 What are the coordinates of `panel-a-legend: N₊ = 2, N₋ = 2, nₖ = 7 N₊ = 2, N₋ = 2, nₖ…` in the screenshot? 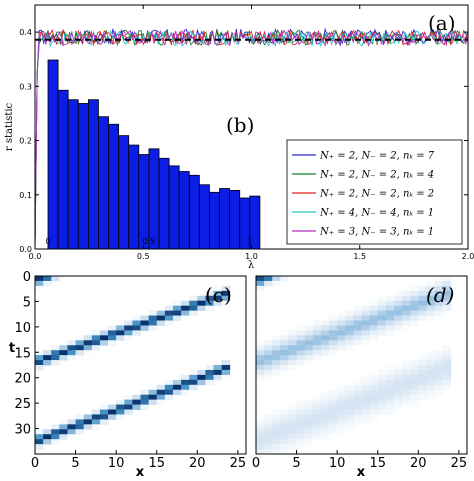 It's located at (374, 192).